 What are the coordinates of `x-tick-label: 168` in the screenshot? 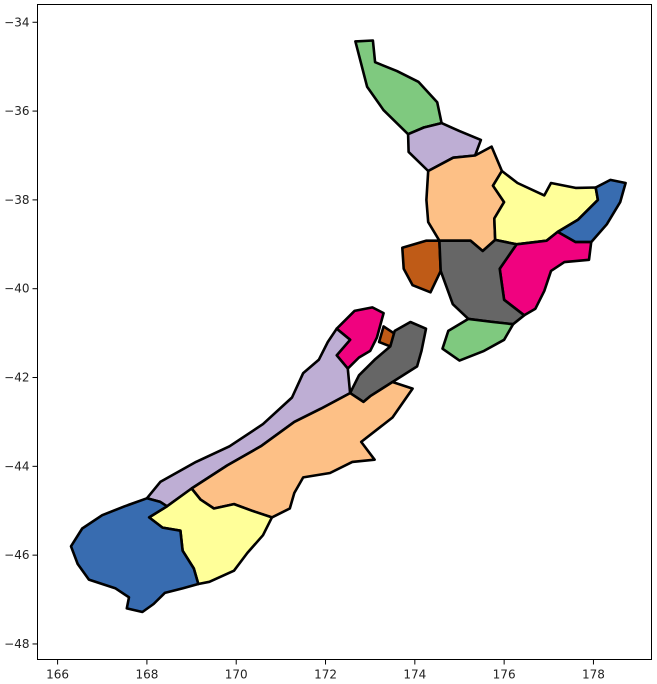 It's located at (146, 675).